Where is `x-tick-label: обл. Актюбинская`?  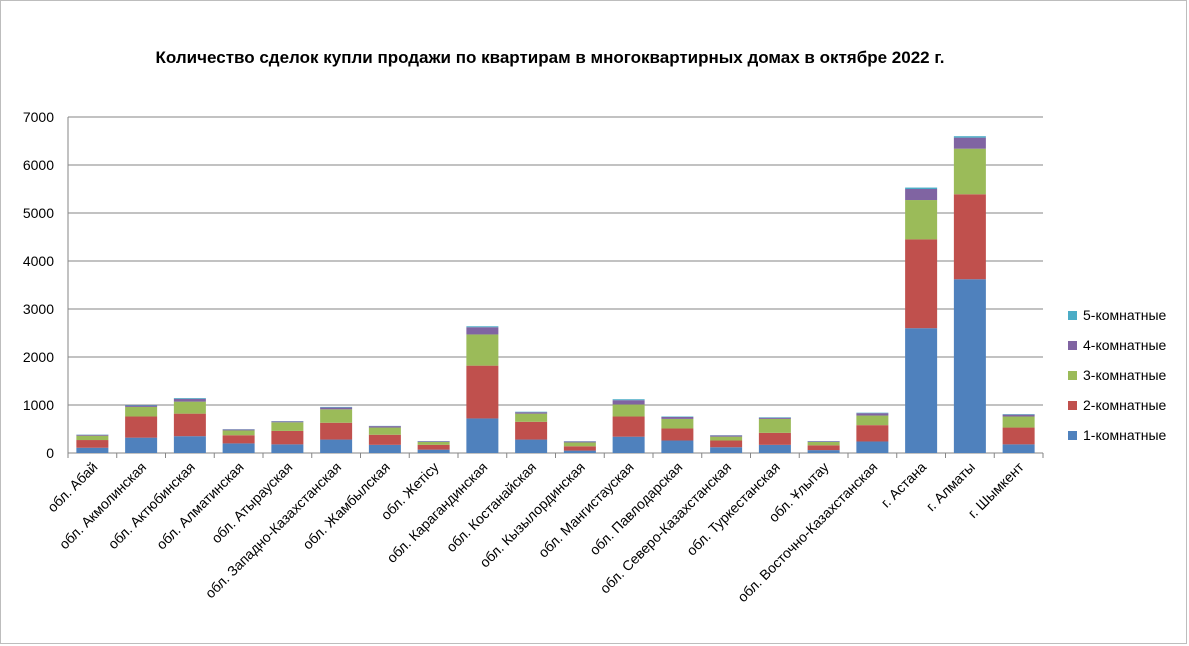 x-tick-label: обл. Актюбинская is located at coordinates (151, 505).